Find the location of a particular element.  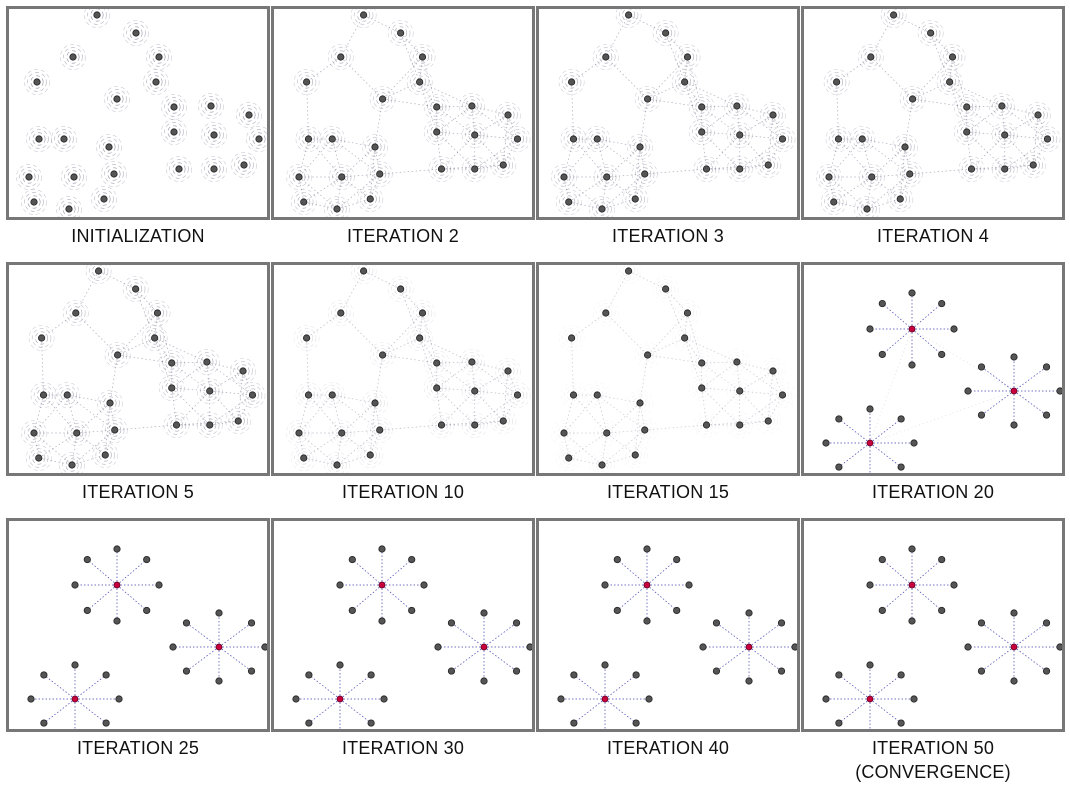

panel-frame is located at coordinates (668, 625).